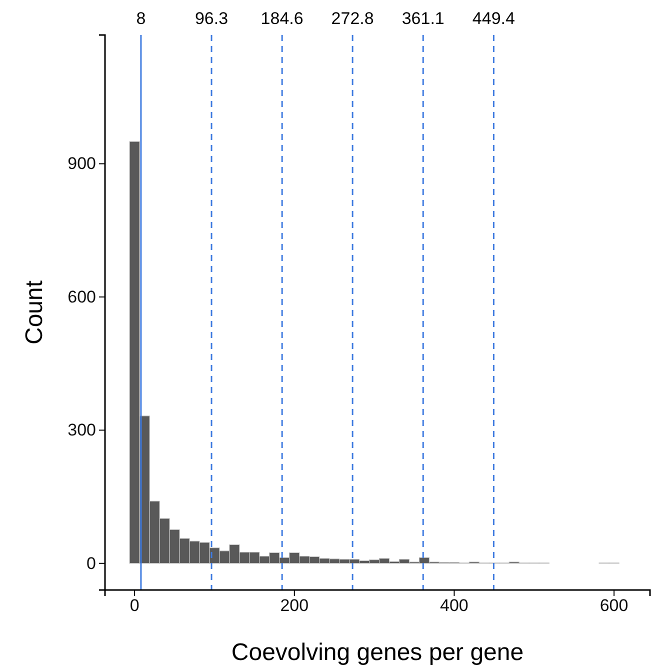  What do you see at coordinates (352, 18) in the screenshot?
I see `ref-line-label: 272.8` at bounding box center [352, 18].